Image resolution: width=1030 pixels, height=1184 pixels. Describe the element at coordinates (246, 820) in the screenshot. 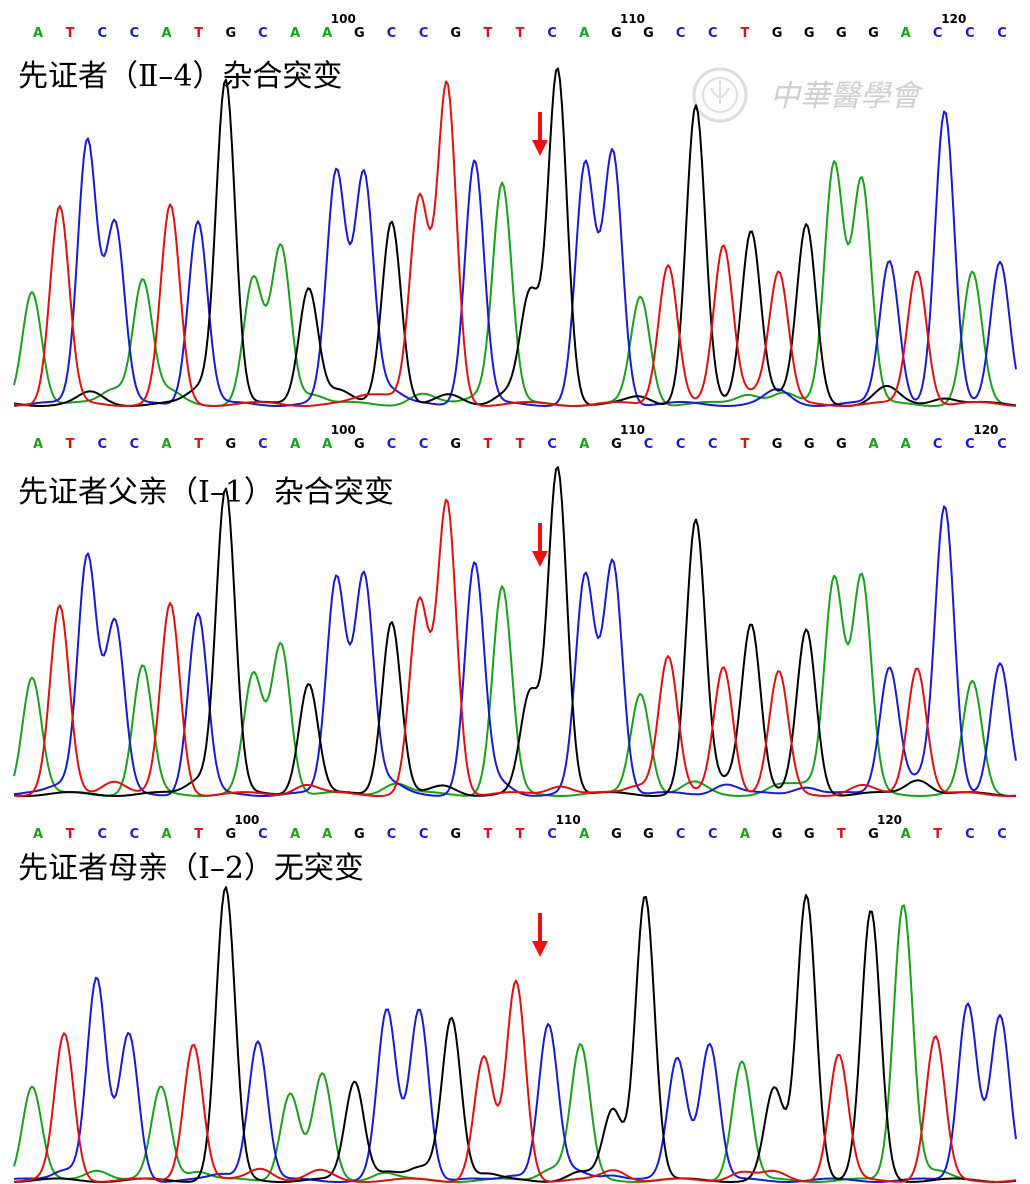

I see `position-label: 100` at that location.